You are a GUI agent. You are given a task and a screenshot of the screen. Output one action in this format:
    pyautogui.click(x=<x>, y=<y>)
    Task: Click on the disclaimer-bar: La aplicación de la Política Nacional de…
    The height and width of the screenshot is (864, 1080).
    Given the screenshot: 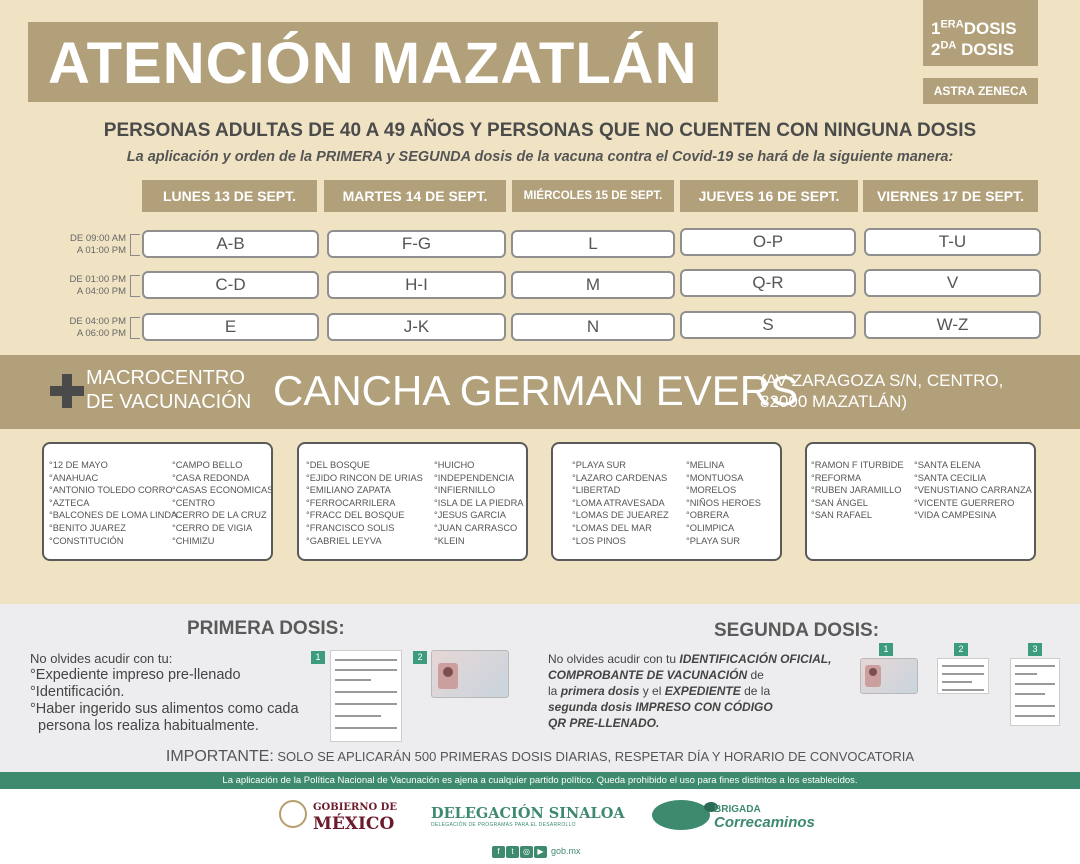 What is the action you would take?
    pyautogui.click(x=540, y=780)
    